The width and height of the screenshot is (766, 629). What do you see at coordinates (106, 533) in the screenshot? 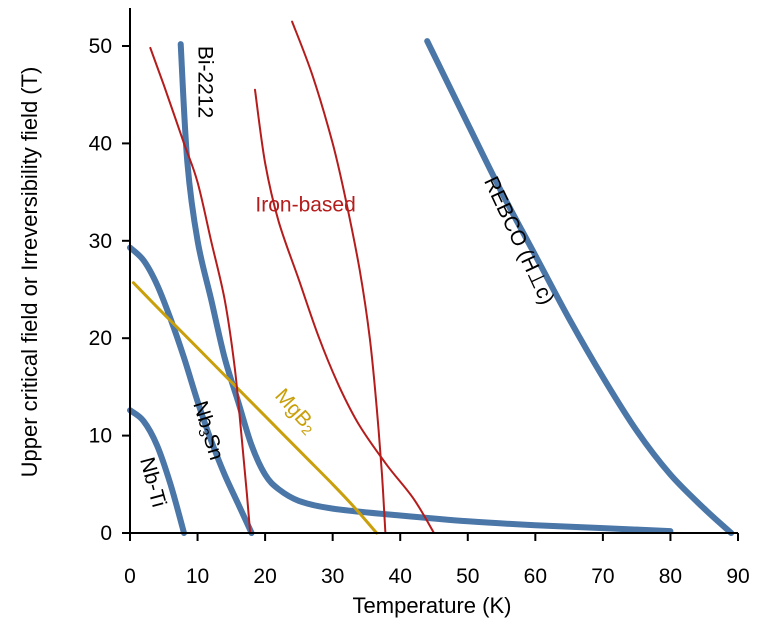
I see `y-tick-label-0: 0` at bounding box center [106, 533].